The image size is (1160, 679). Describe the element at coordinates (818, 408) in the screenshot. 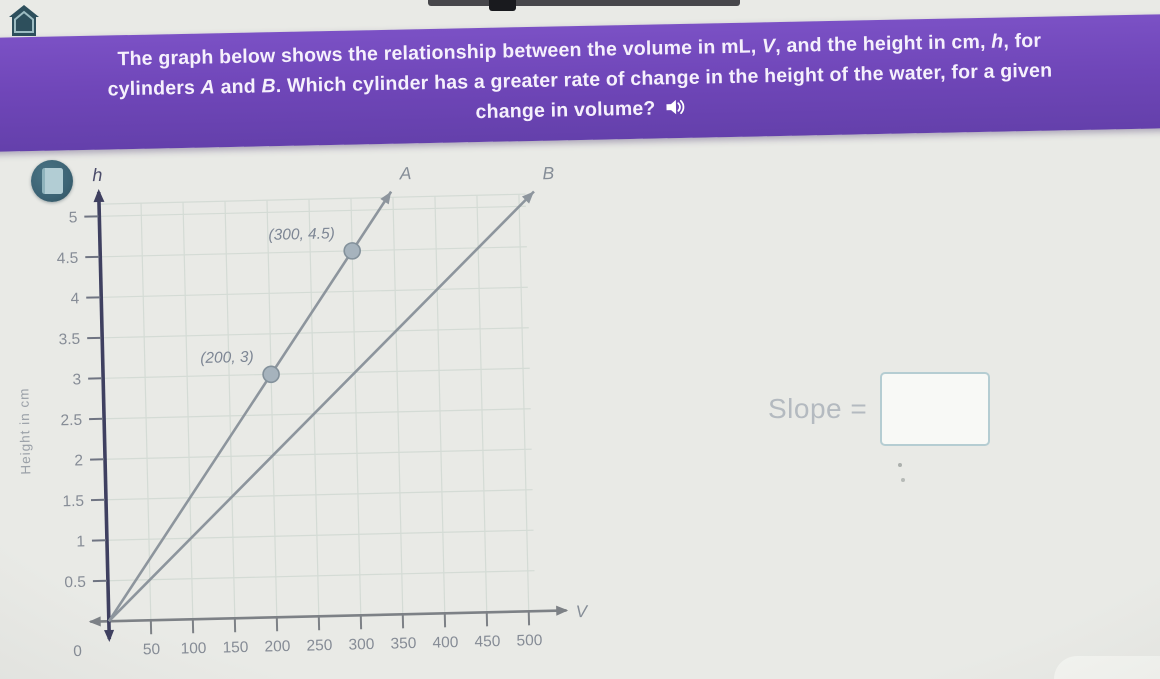

I see `slope-label: Slope =` at that location.